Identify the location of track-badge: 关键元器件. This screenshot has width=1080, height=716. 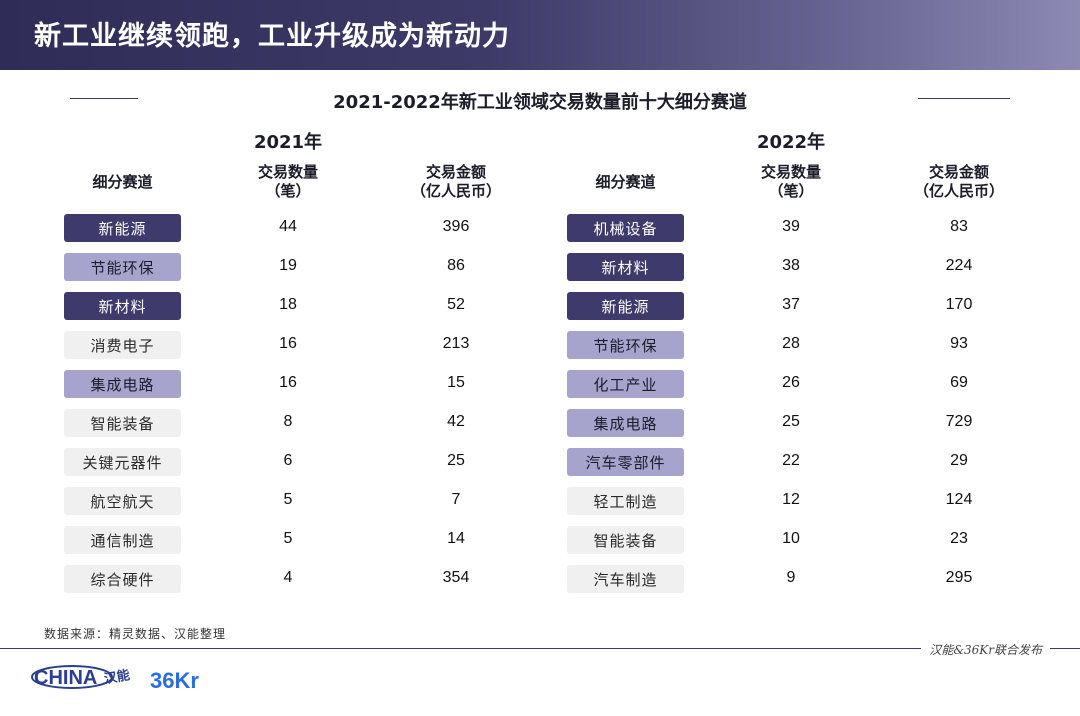
(122, 462).